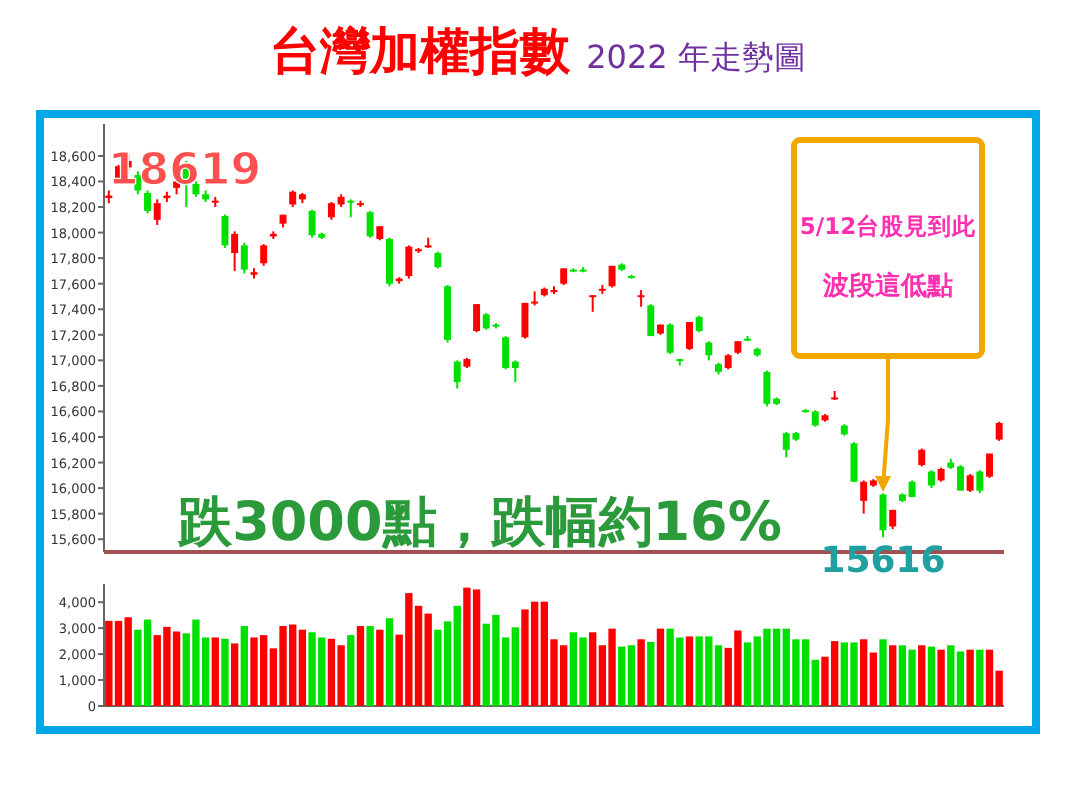  Describe the element at coordinates (696, 57) in the screenshot. I see `chart-subtitle: 2022 年走勢圖` at that location.